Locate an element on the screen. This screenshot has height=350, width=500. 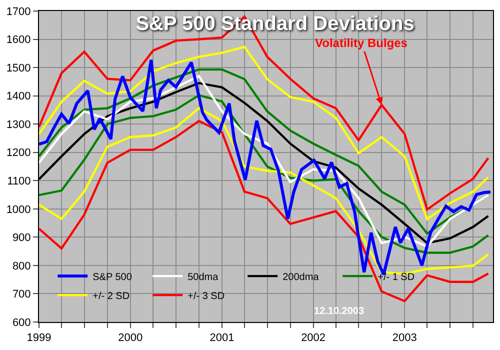
x-tick-label: 2000 is located at coordinates (130, 338).